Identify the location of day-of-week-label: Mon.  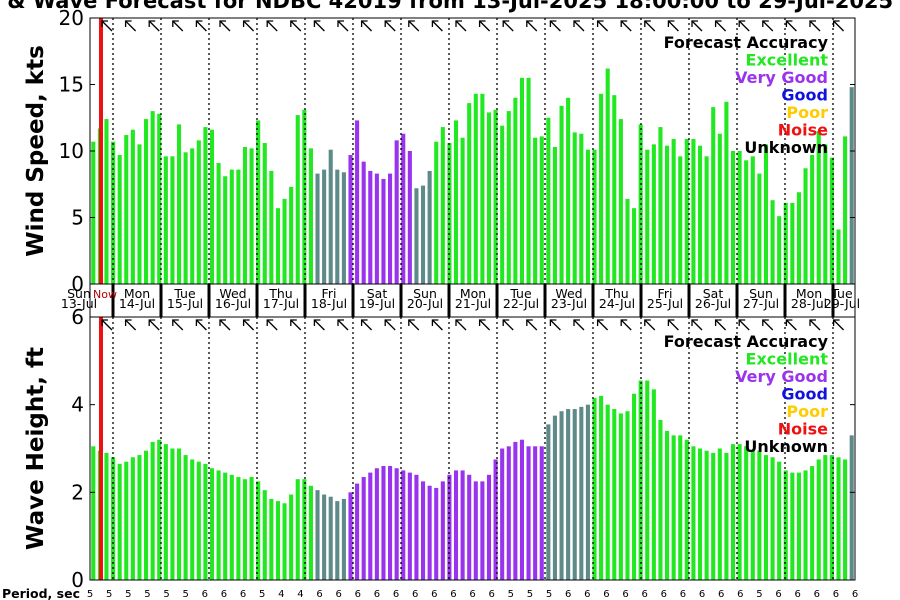
(137, 293).